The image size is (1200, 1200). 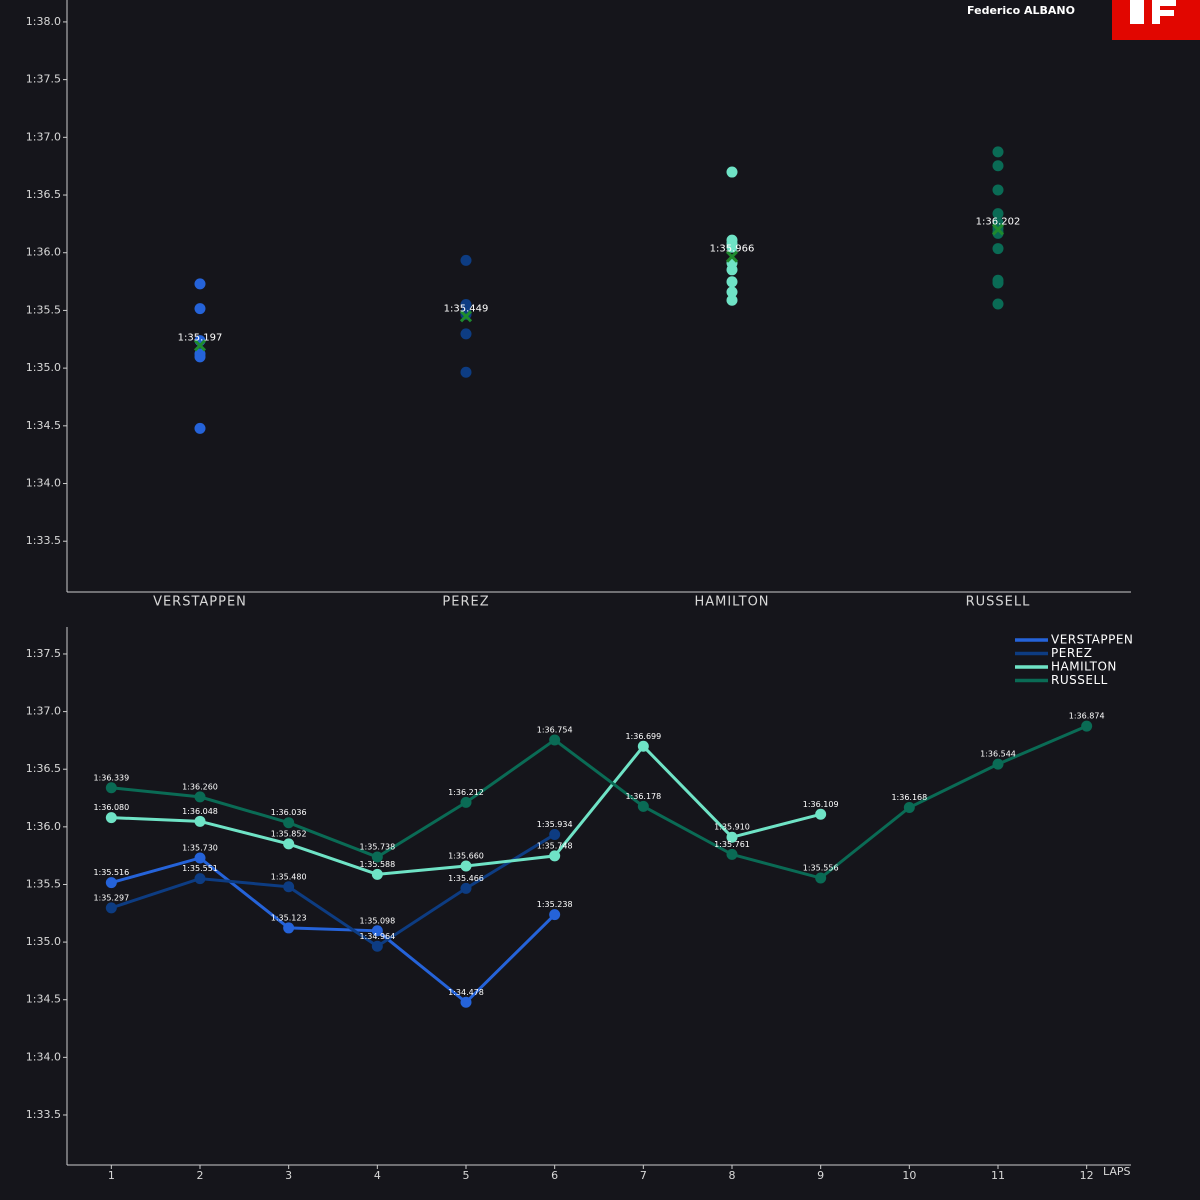 I want to click on value-label: 1:34.964, so click(x=377, y=936).